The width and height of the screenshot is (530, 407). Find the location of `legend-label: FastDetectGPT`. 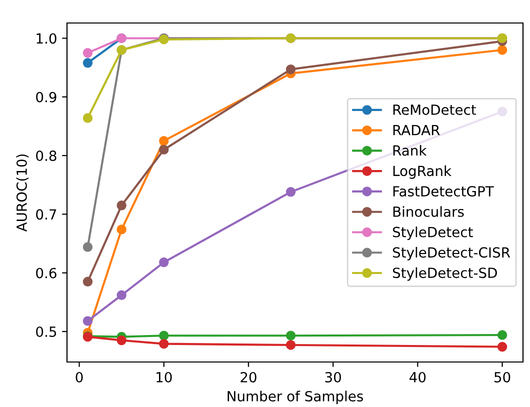

legend-label: FastDetectGPT is located at coordinates (443, 191).